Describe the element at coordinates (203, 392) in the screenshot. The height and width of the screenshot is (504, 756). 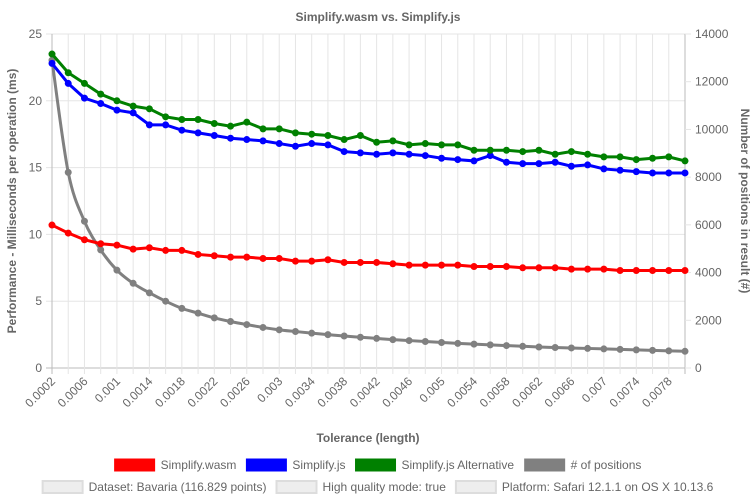
I see `x-tick-label: 0.0022` at that location.